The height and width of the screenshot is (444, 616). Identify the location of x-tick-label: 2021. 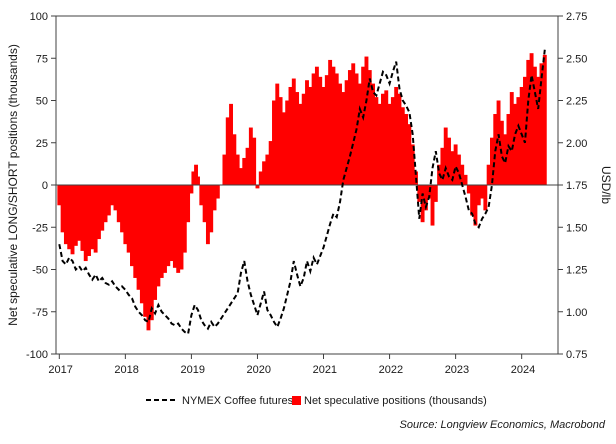
(325, 370).